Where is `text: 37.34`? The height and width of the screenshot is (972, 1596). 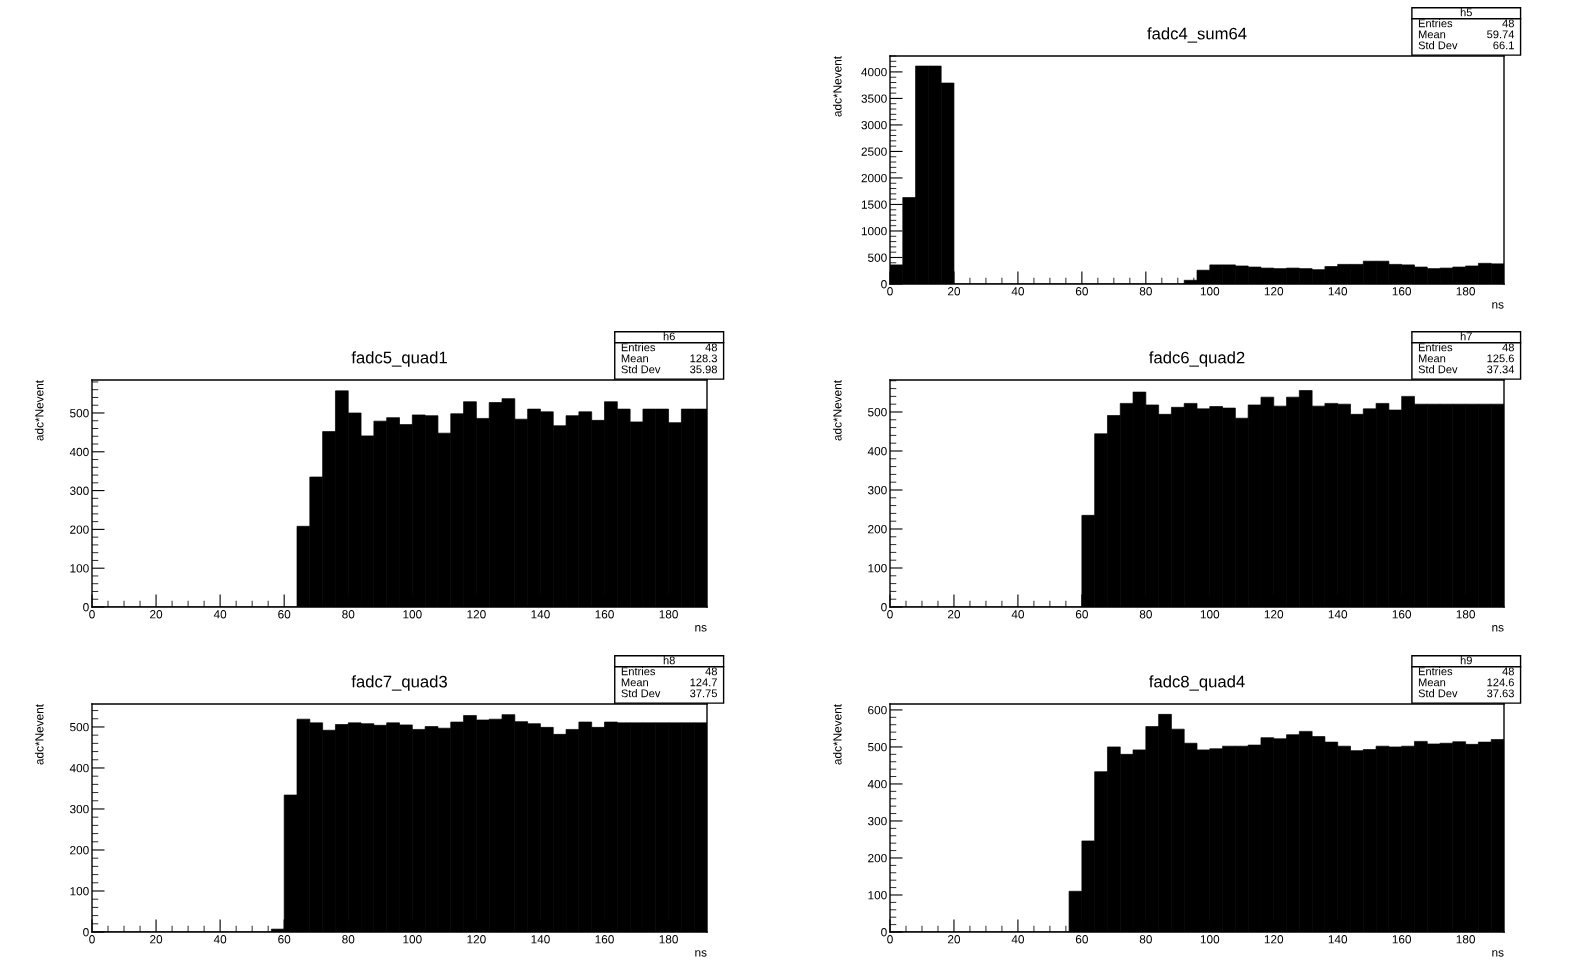
text: 37.34 is located at coordinates (1501, 369).